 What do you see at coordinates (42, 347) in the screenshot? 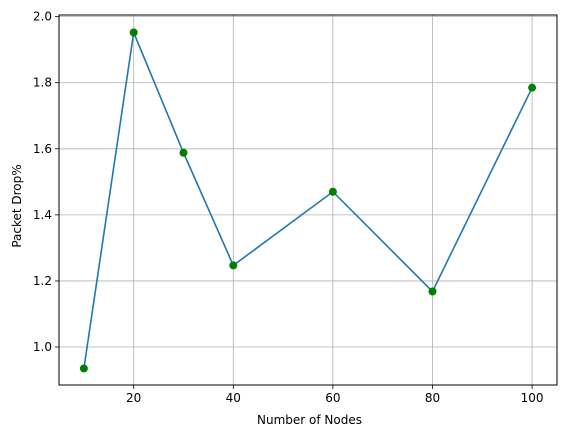
I see `y-tick-label: 1.0` at bounding box center [42, 347].